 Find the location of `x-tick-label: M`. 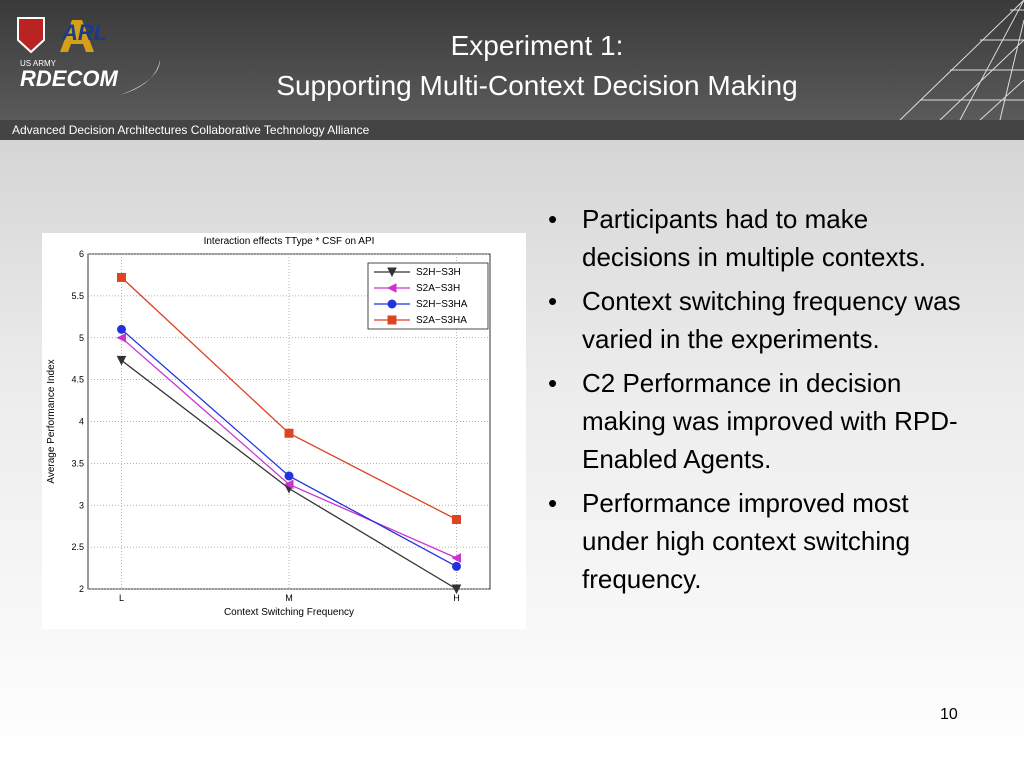

x-tick-label: M is located at coordinates (289, 598).